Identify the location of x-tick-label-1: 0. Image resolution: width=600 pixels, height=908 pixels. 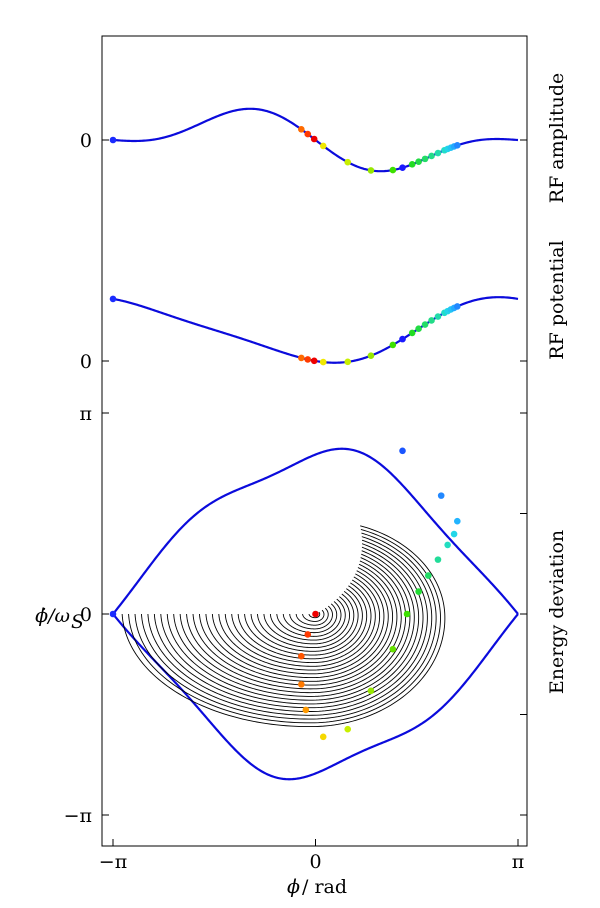
(315, 862).